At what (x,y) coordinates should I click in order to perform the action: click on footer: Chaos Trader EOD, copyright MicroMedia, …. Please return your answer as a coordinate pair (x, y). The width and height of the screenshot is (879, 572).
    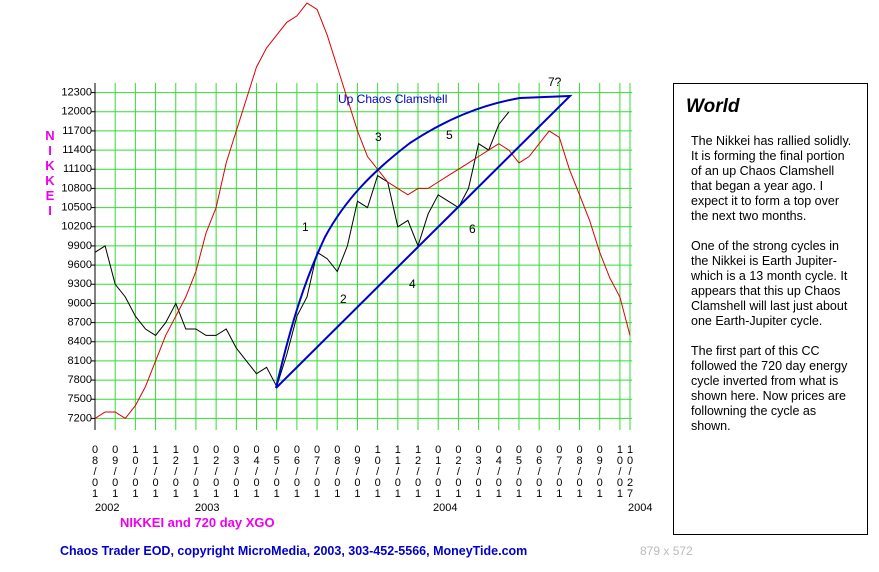
    Looking at the image, I should click on (293, 551).